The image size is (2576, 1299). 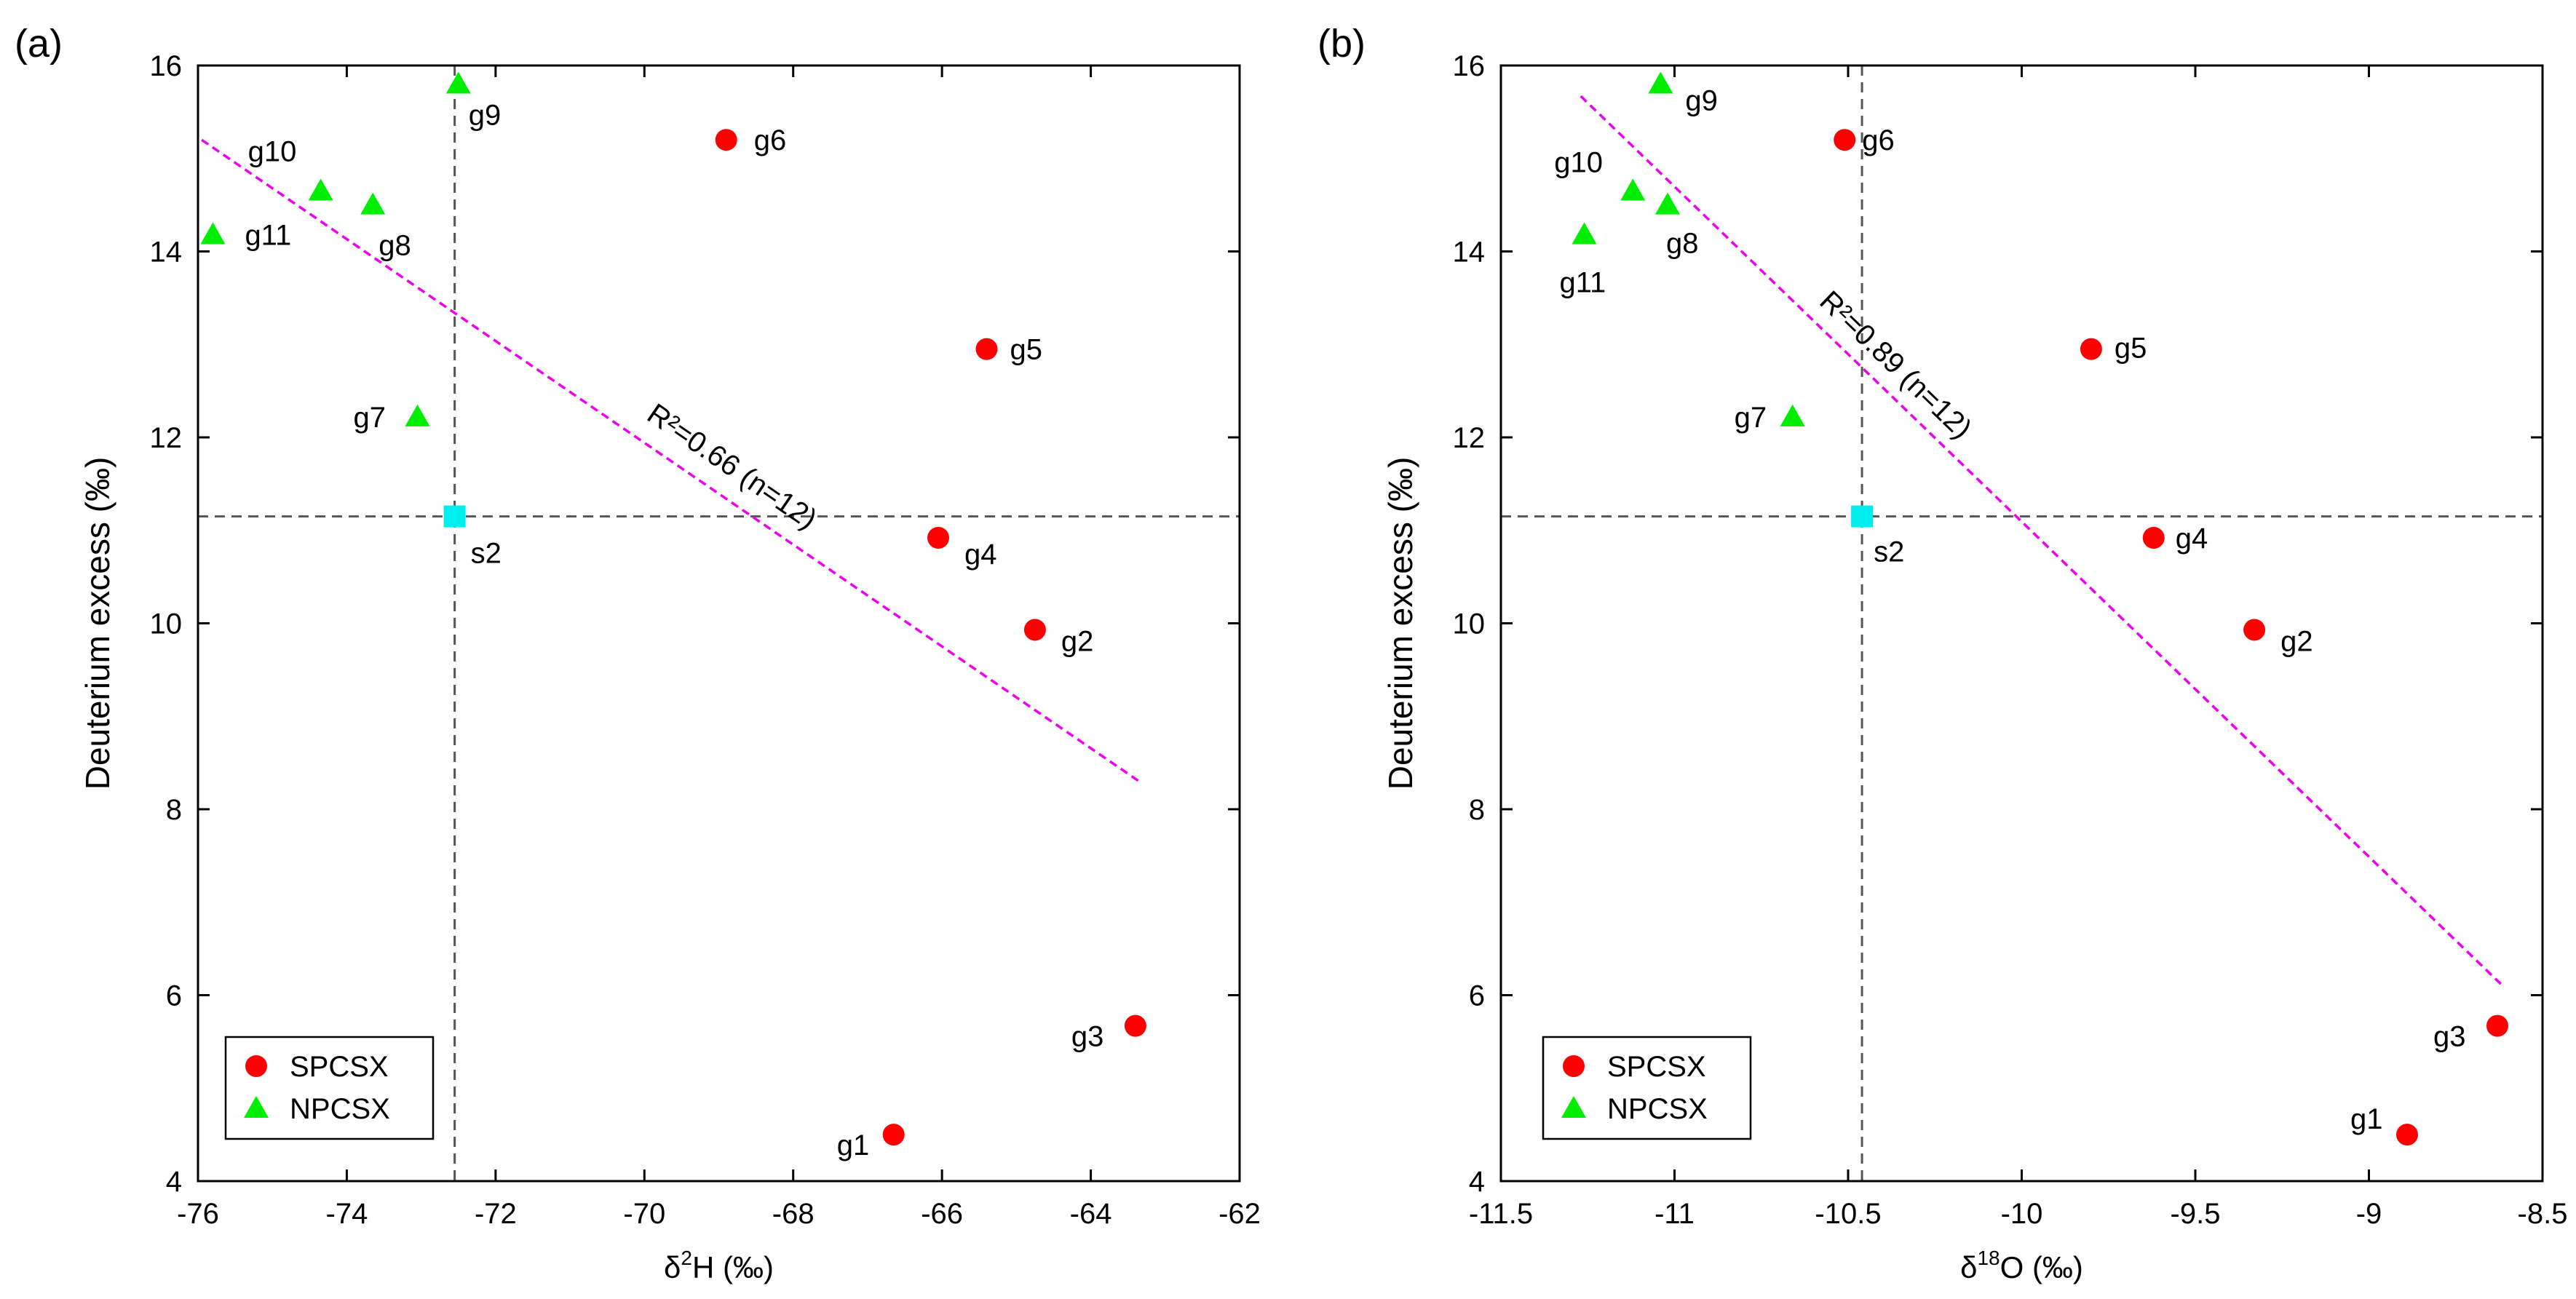 I want to click on x-tick-label: -11.5, so click(x=1501, y=1214).